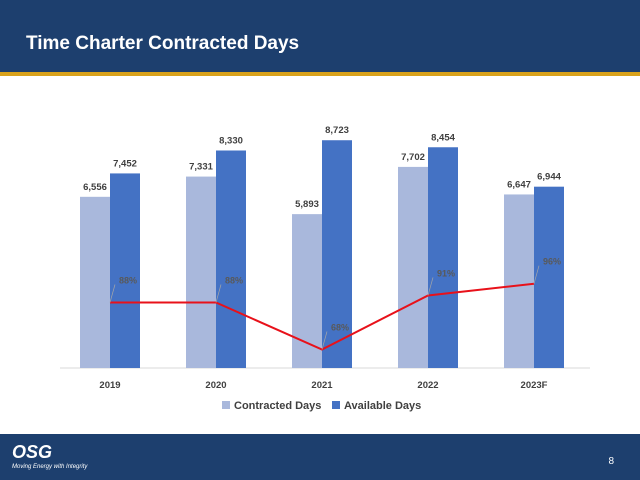 This screenshot has width=640, height=480. I want to click on osg-logo: OSG Moving Energy with Integrity, so click(49, 456).